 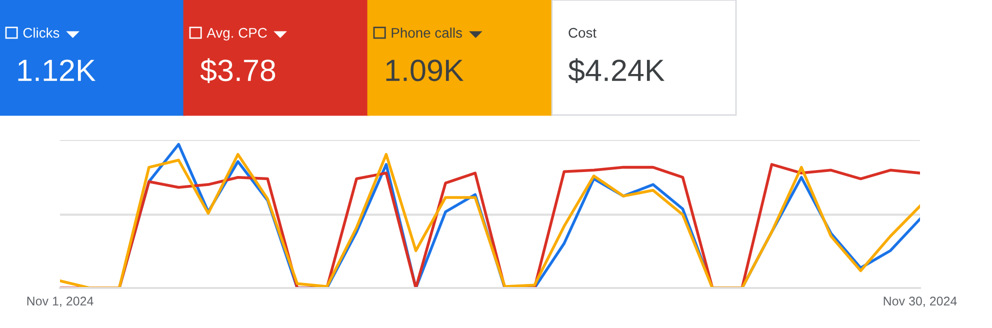 What do you see at coordinates (582, 33) in the screenshot?
I see `text: Cost` at bounding box center [582, 33].